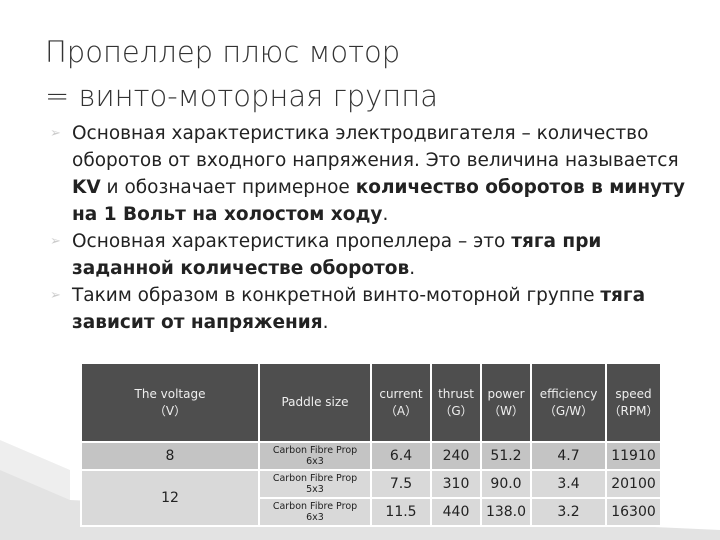 The image size is (720, 540). I want to click on value-cell: 240, so click(456, 456).